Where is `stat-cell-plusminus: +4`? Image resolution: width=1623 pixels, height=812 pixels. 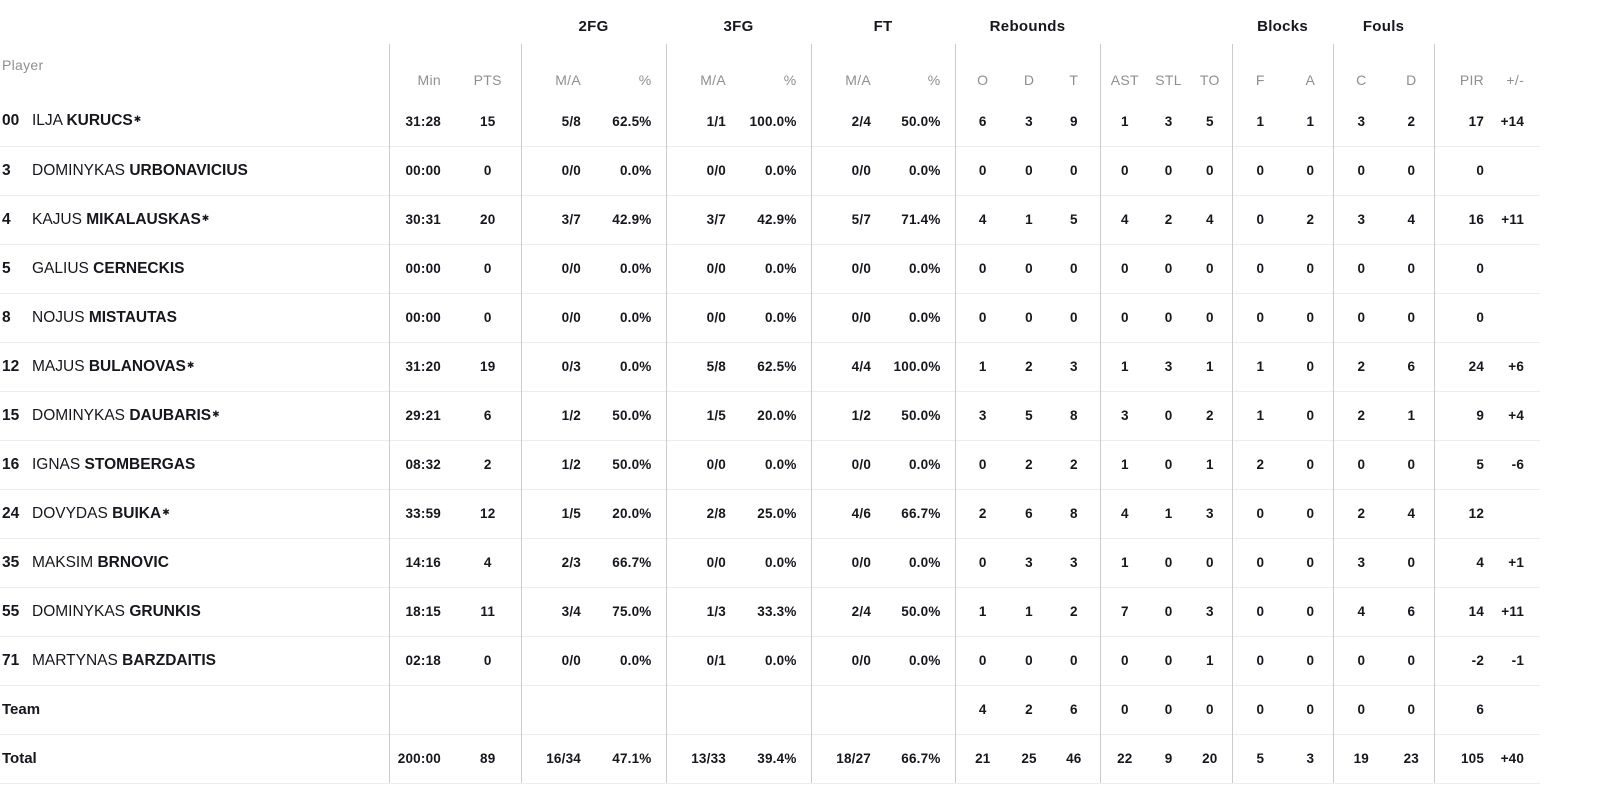
stat-cell-plusminus: +4 is located at coordinates (1515, 415).